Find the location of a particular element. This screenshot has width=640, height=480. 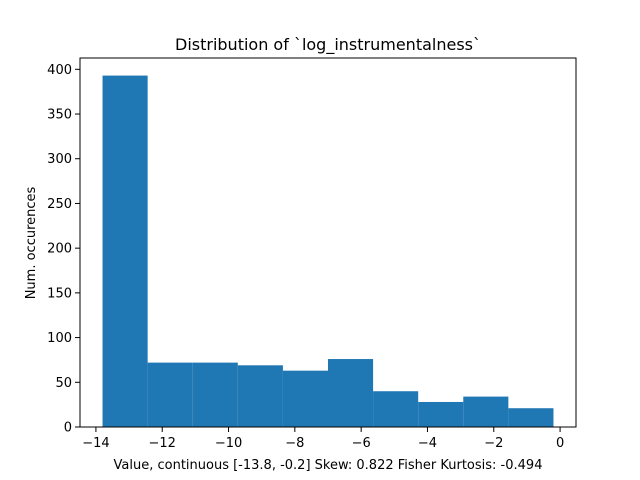

y-tick-label: 400 is located at coordinates (59, 70).